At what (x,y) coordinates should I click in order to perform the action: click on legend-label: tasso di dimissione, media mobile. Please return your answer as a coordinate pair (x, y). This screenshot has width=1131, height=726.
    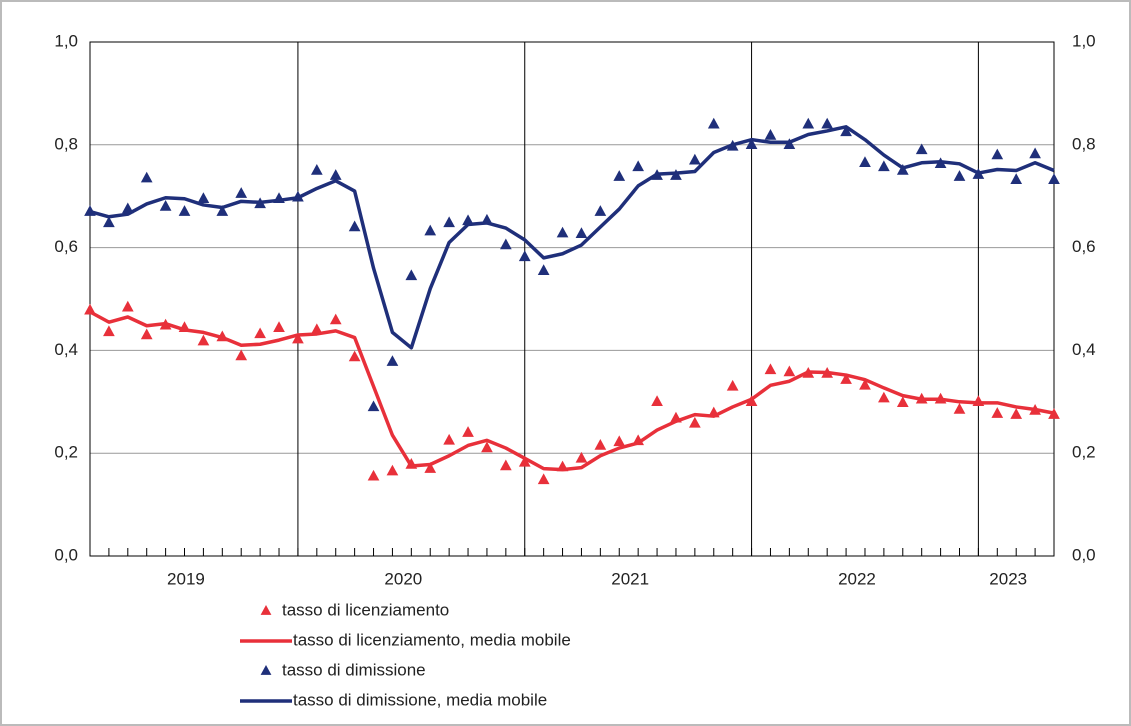
    Looking at the image, I should click on (420, 699).